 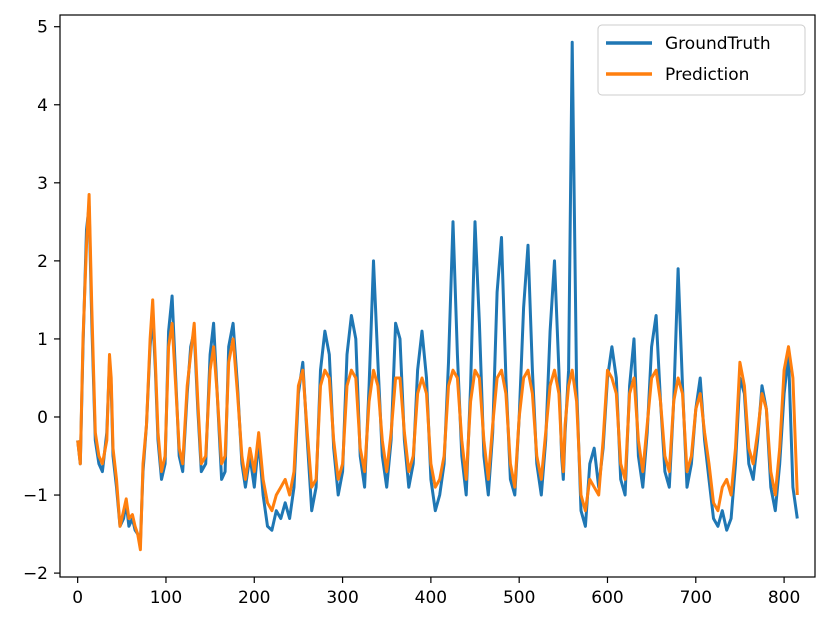 I want to click on y-tick-label: 1, so click(x=42, y=340).